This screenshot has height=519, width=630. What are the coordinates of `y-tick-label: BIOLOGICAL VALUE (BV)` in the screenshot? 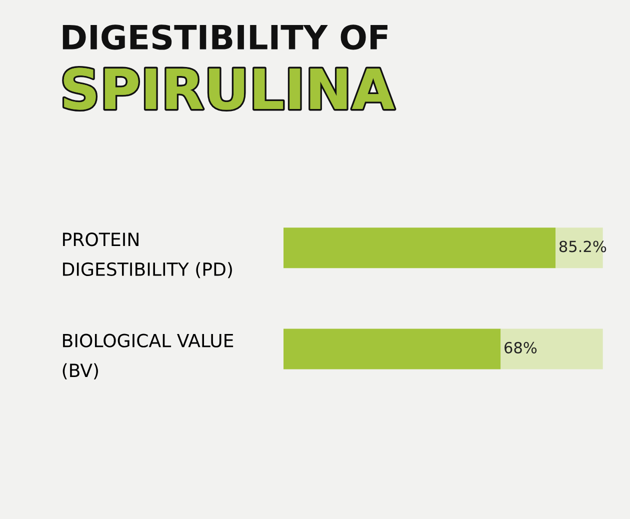 It's located at (148, 357).